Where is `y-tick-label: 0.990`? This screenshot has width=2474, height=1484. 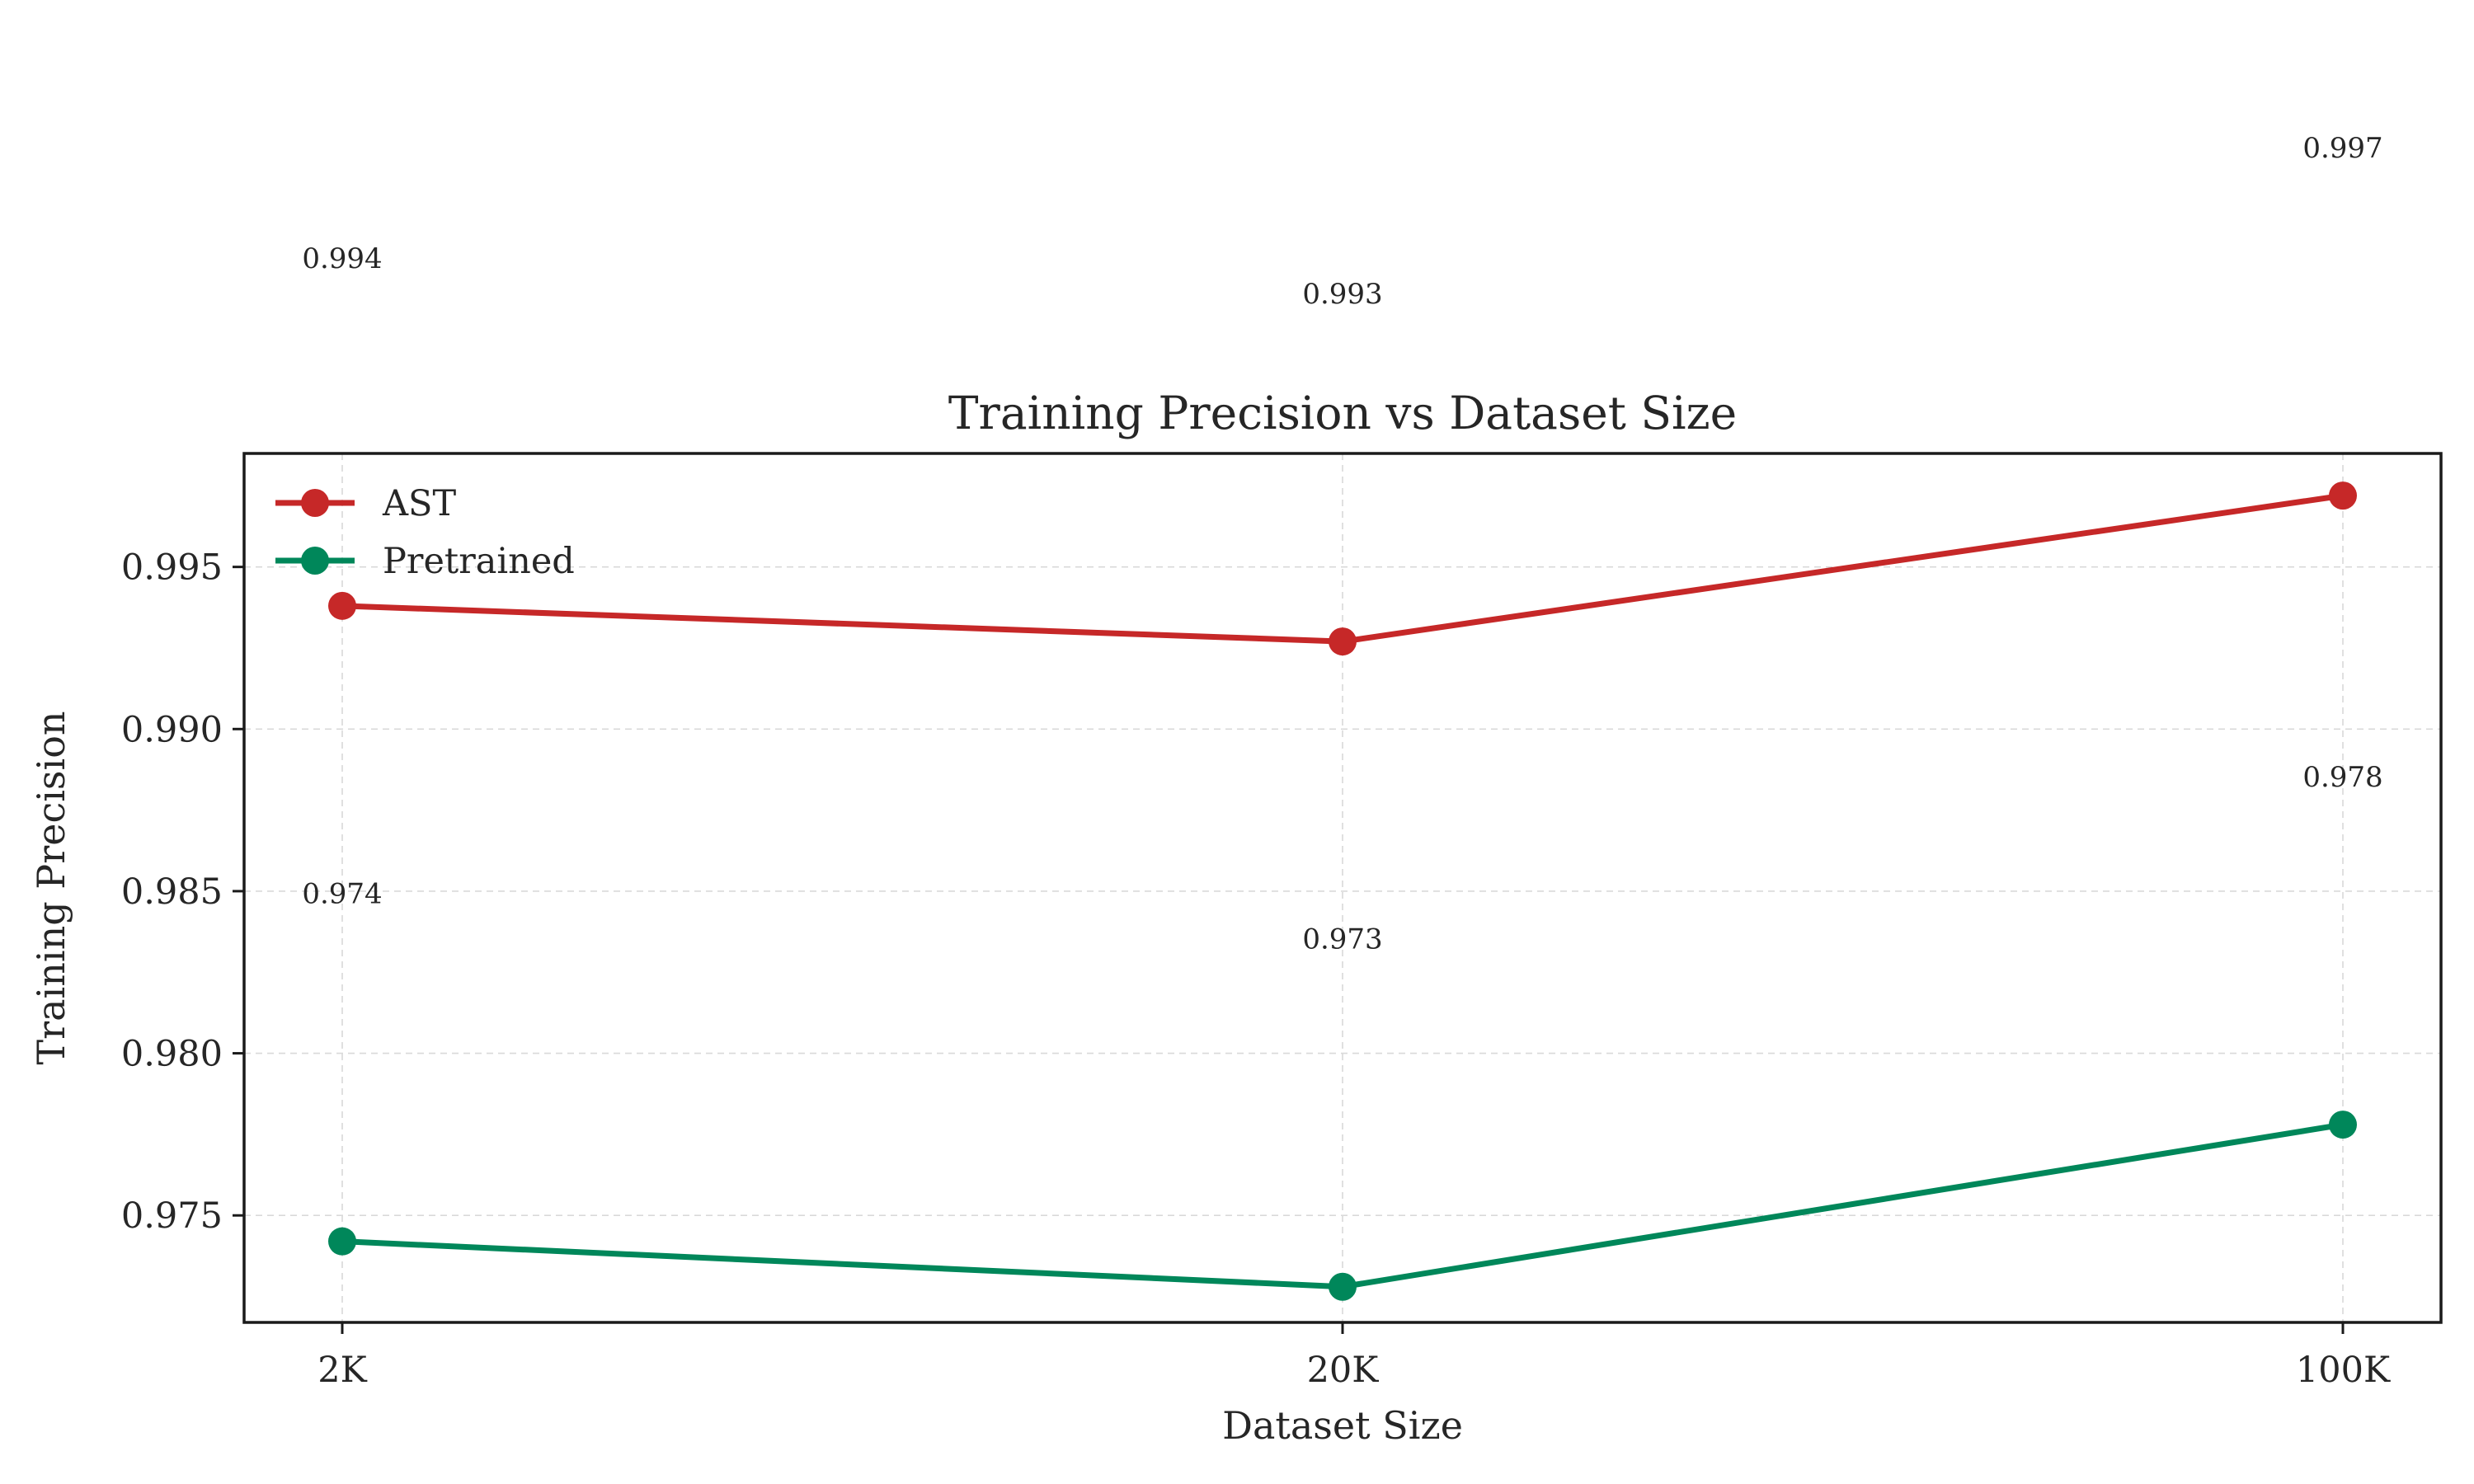 y-tick-label: 0.990 is located at coordinates (172, 729).